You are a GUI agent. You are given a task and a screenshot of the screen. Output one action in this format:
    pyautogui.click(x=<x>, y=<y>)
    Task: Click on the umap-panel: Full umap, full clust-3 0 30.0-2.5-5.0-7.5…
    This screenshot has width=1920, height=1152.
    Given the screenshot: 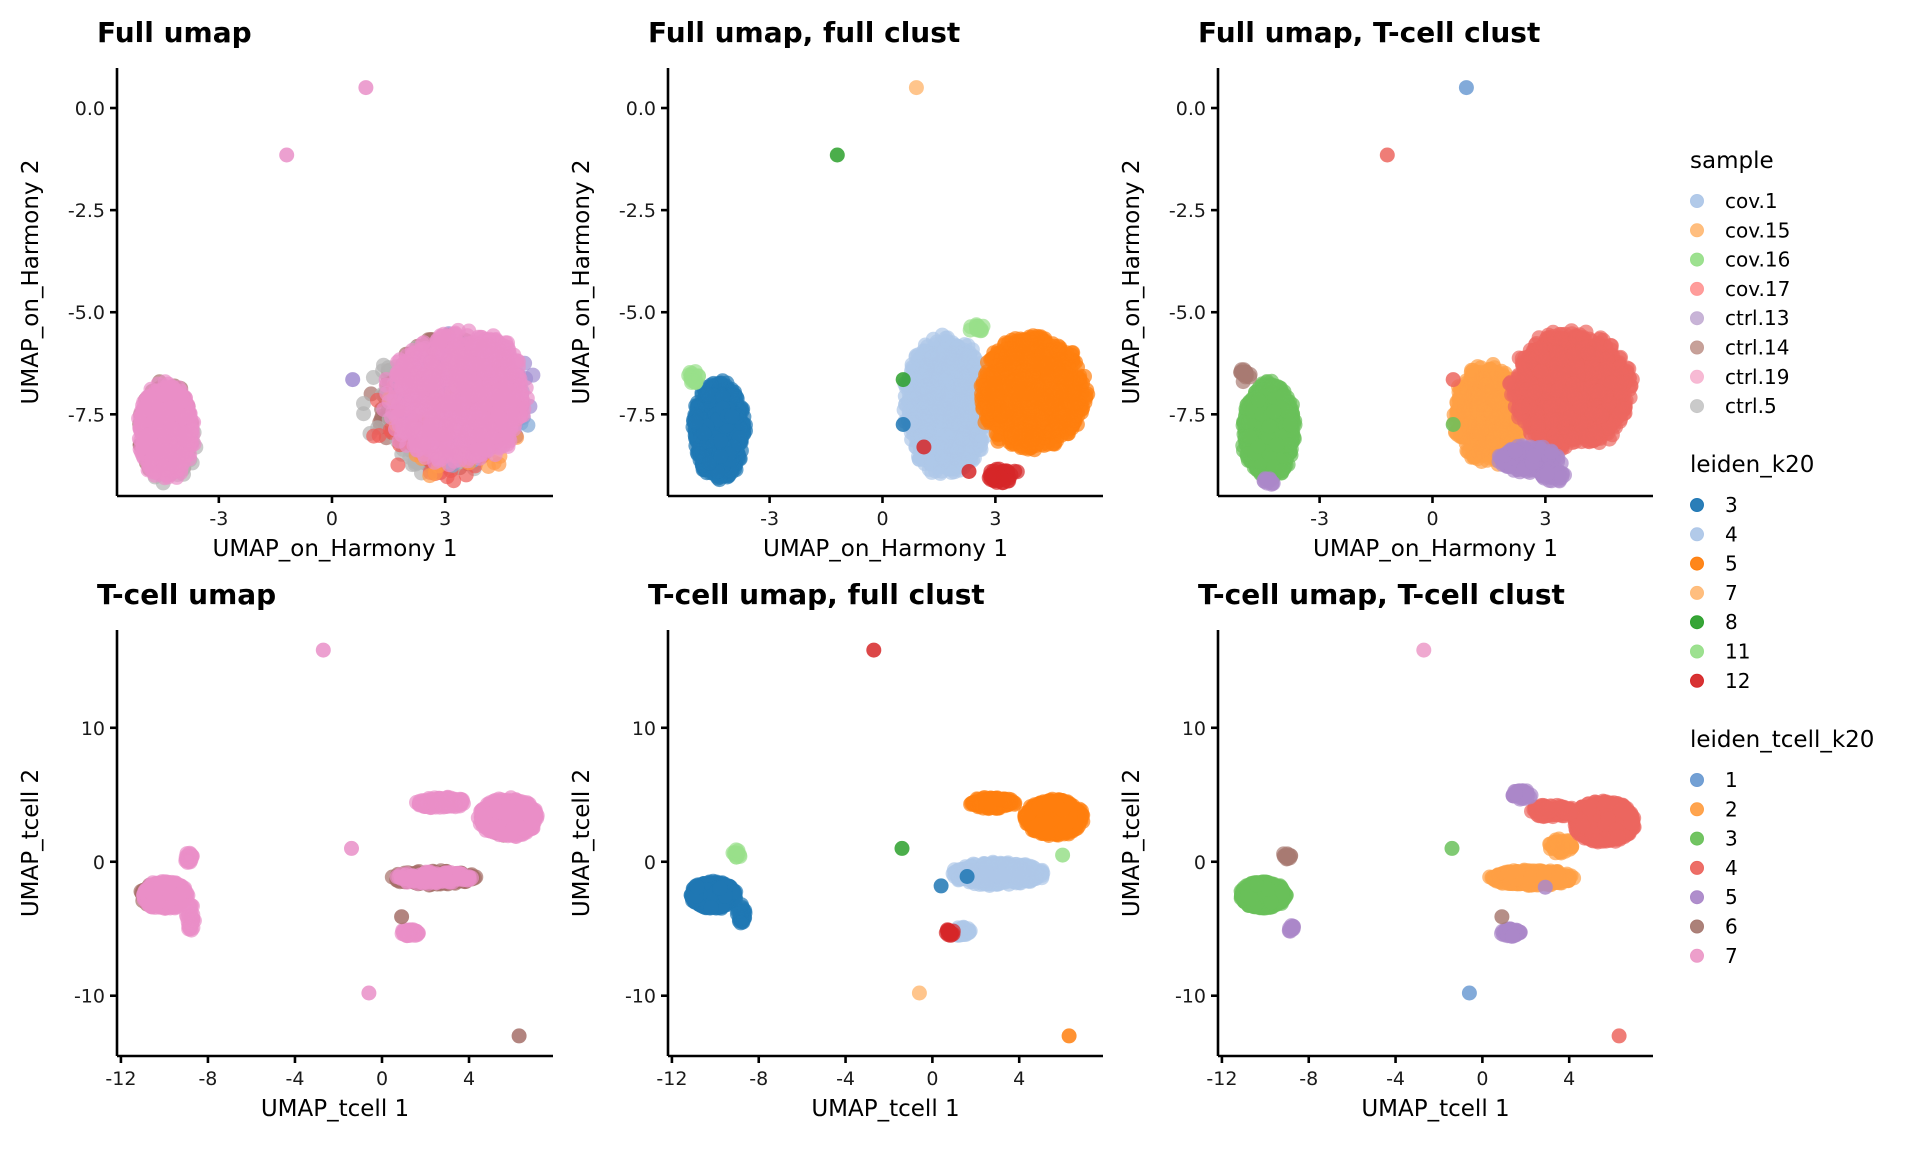 What is the action you would take?
    pyautogui.click(x=836, y=289)
    